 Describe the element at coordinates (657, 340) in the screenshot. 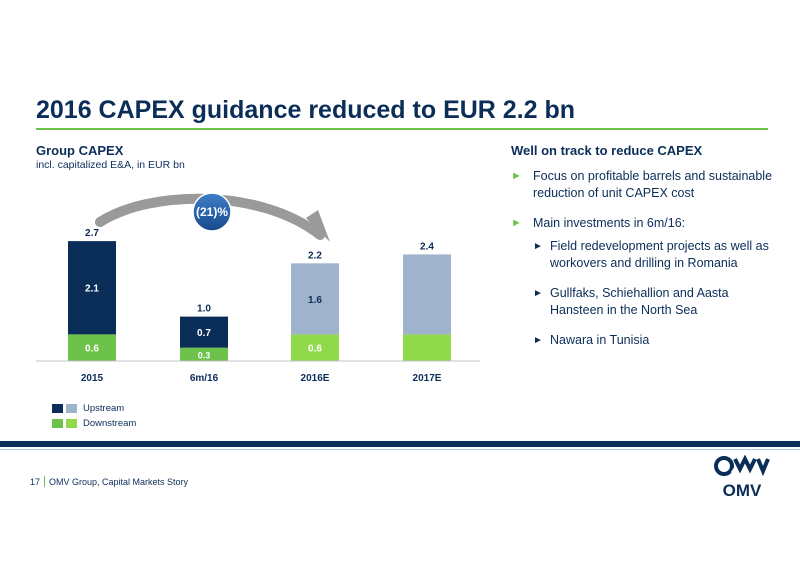

I see `sub-bullet-item: ► Nawara in Tunisia` at that location.